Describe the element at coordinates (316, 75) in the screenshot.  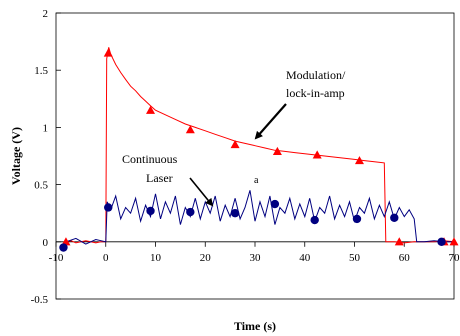
I see `annotation-modulation-line1: Modulation/` at that location.